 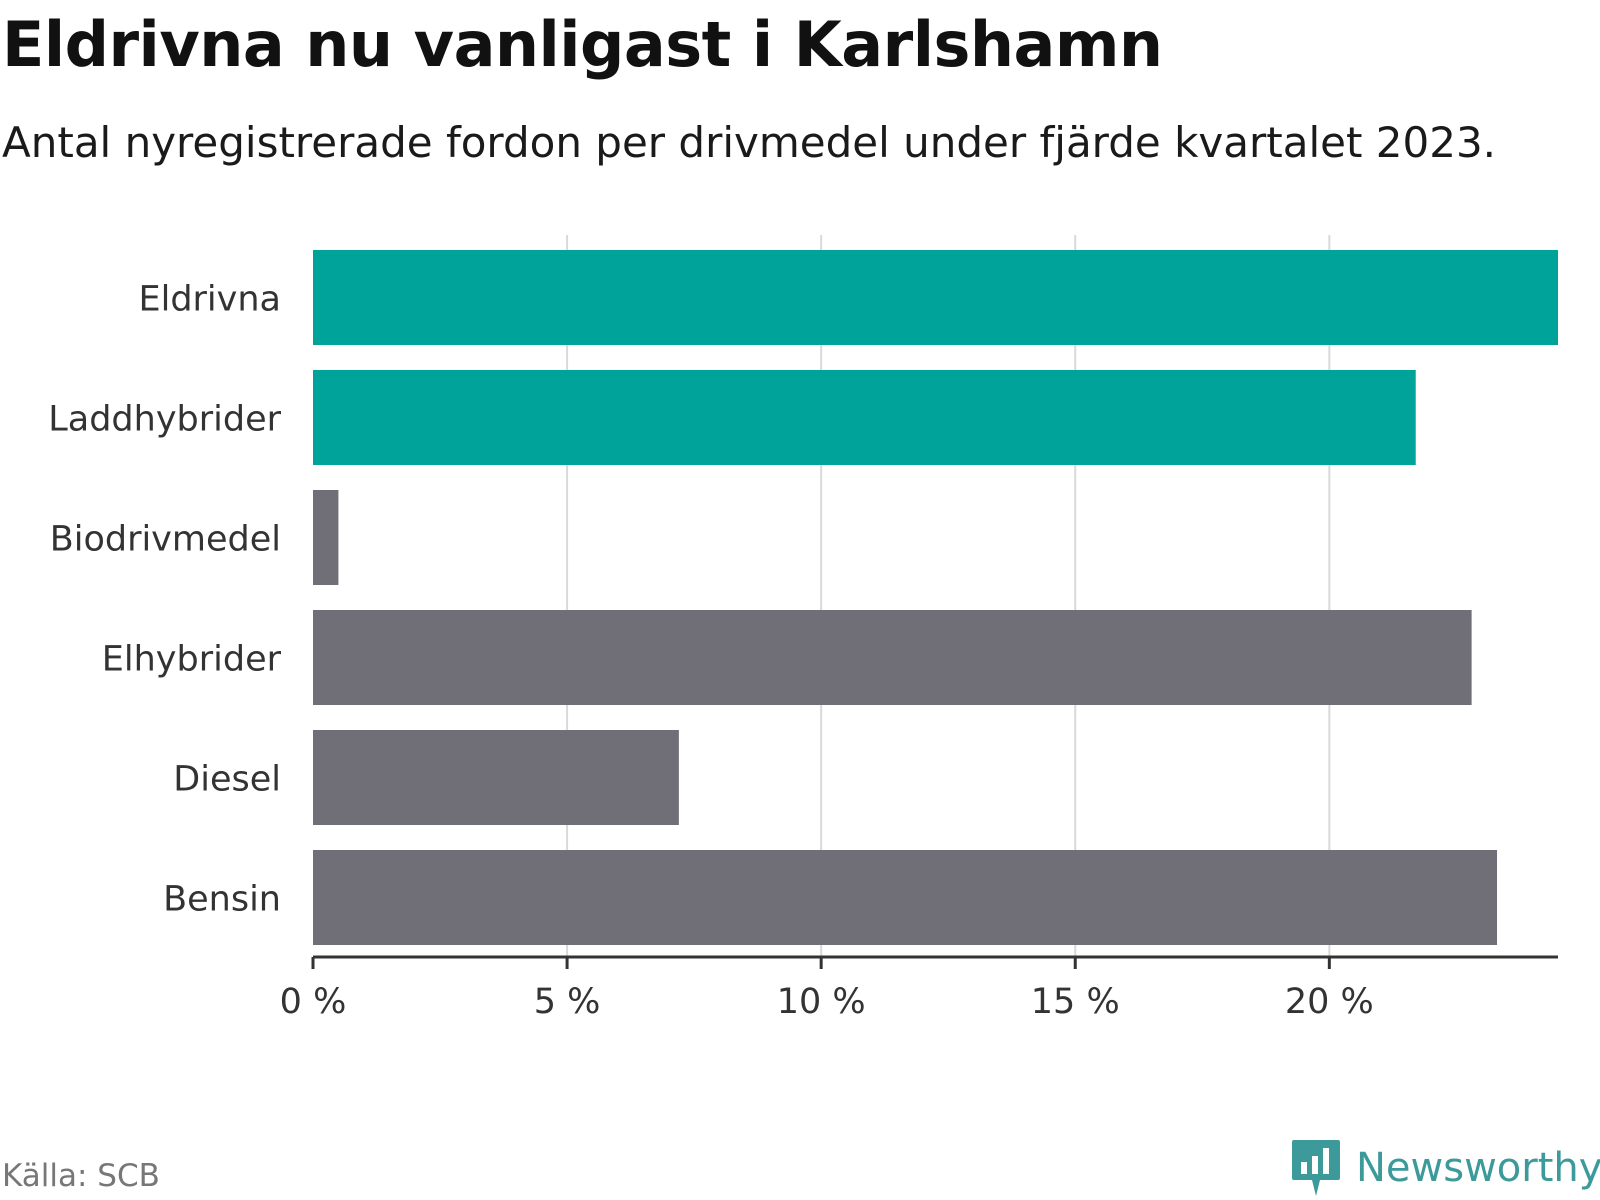 What do you see at coordinates (1478, 1168) in the screenshot?
I see `brand-name: Newsworthy` at bounding box center [1478, 1168].